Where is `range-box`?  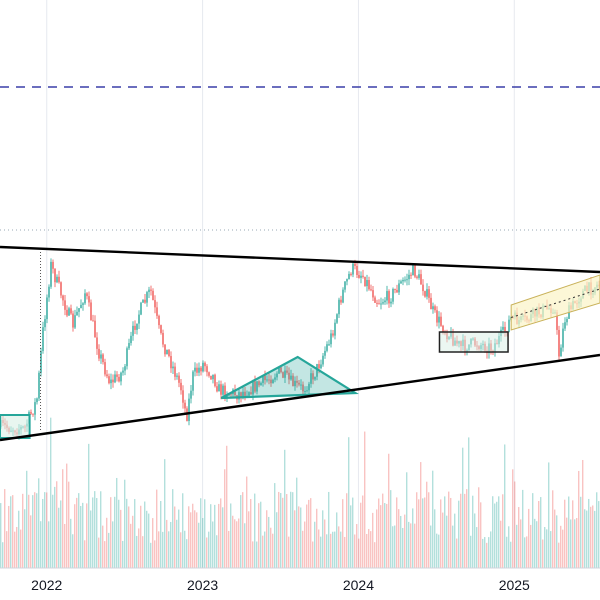 range-box is located at coordinates (473, 342).